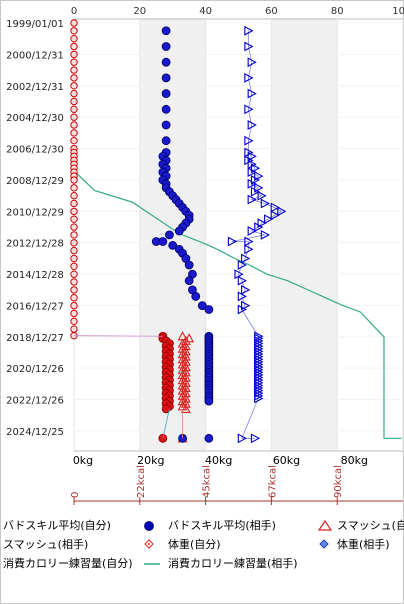 The image size is (404, 604). I want to click on y-tick-label: 2022/12/26, so click(35, 401).